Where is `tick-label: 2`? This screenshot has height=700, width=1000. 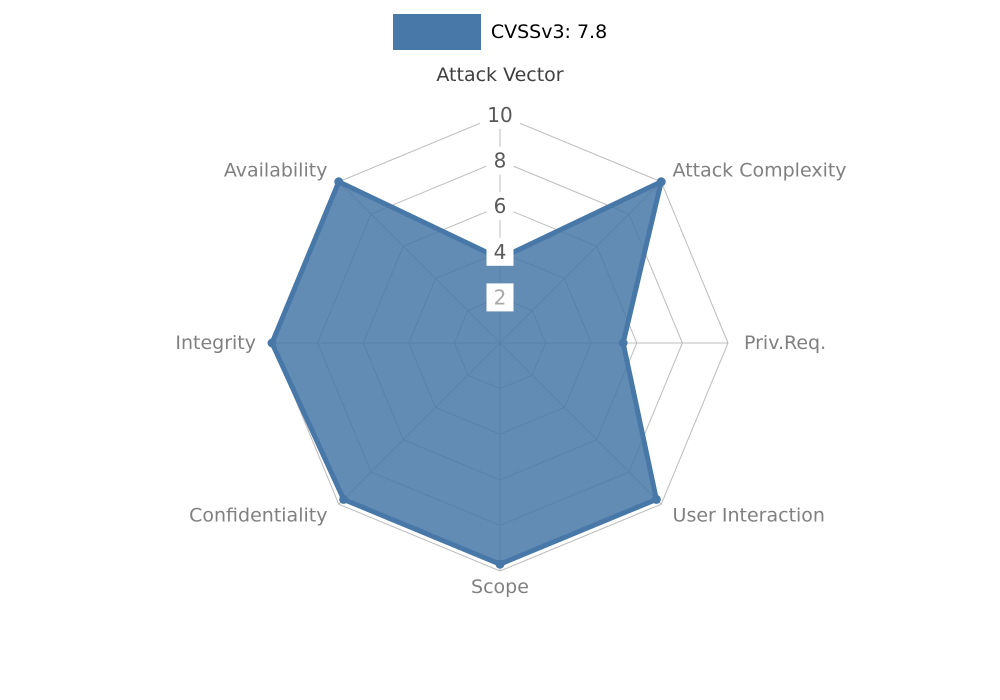 tick-label: 2 is located at coordinates (500, 297).